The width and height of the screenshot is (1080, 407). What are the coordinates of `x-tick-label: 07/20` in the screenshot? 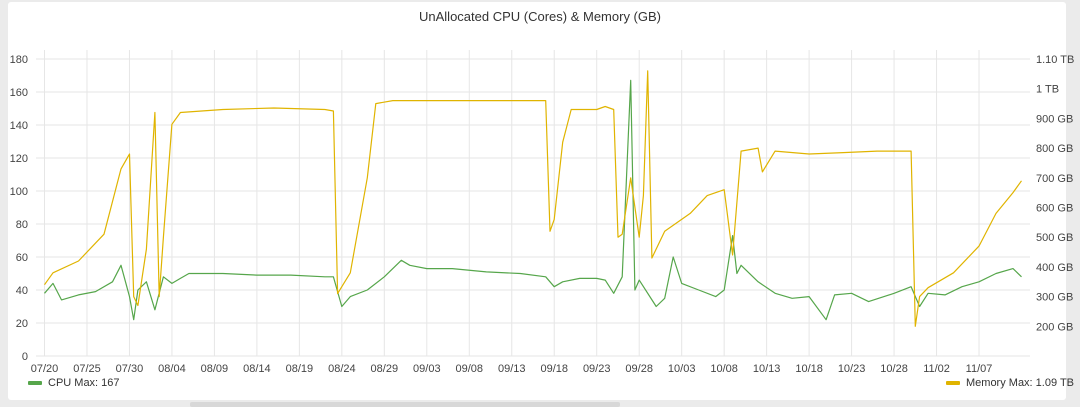 It's located at (45, 369).